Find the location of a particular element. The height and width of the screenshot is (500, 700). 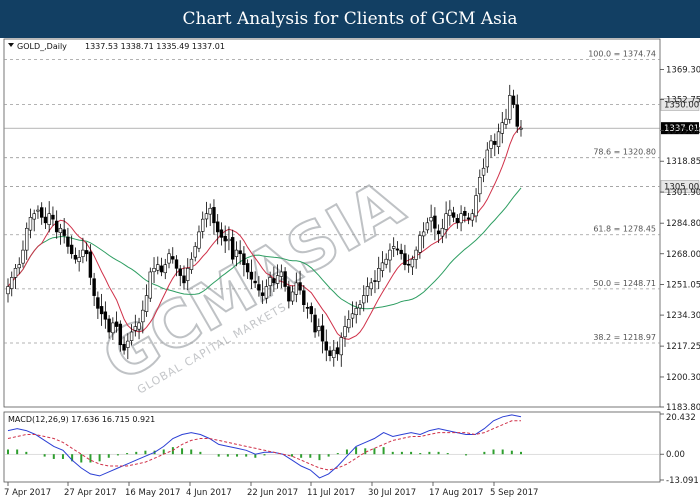

x-tick-label: 30 Jul 2017 is located at coordinates (392, 493).